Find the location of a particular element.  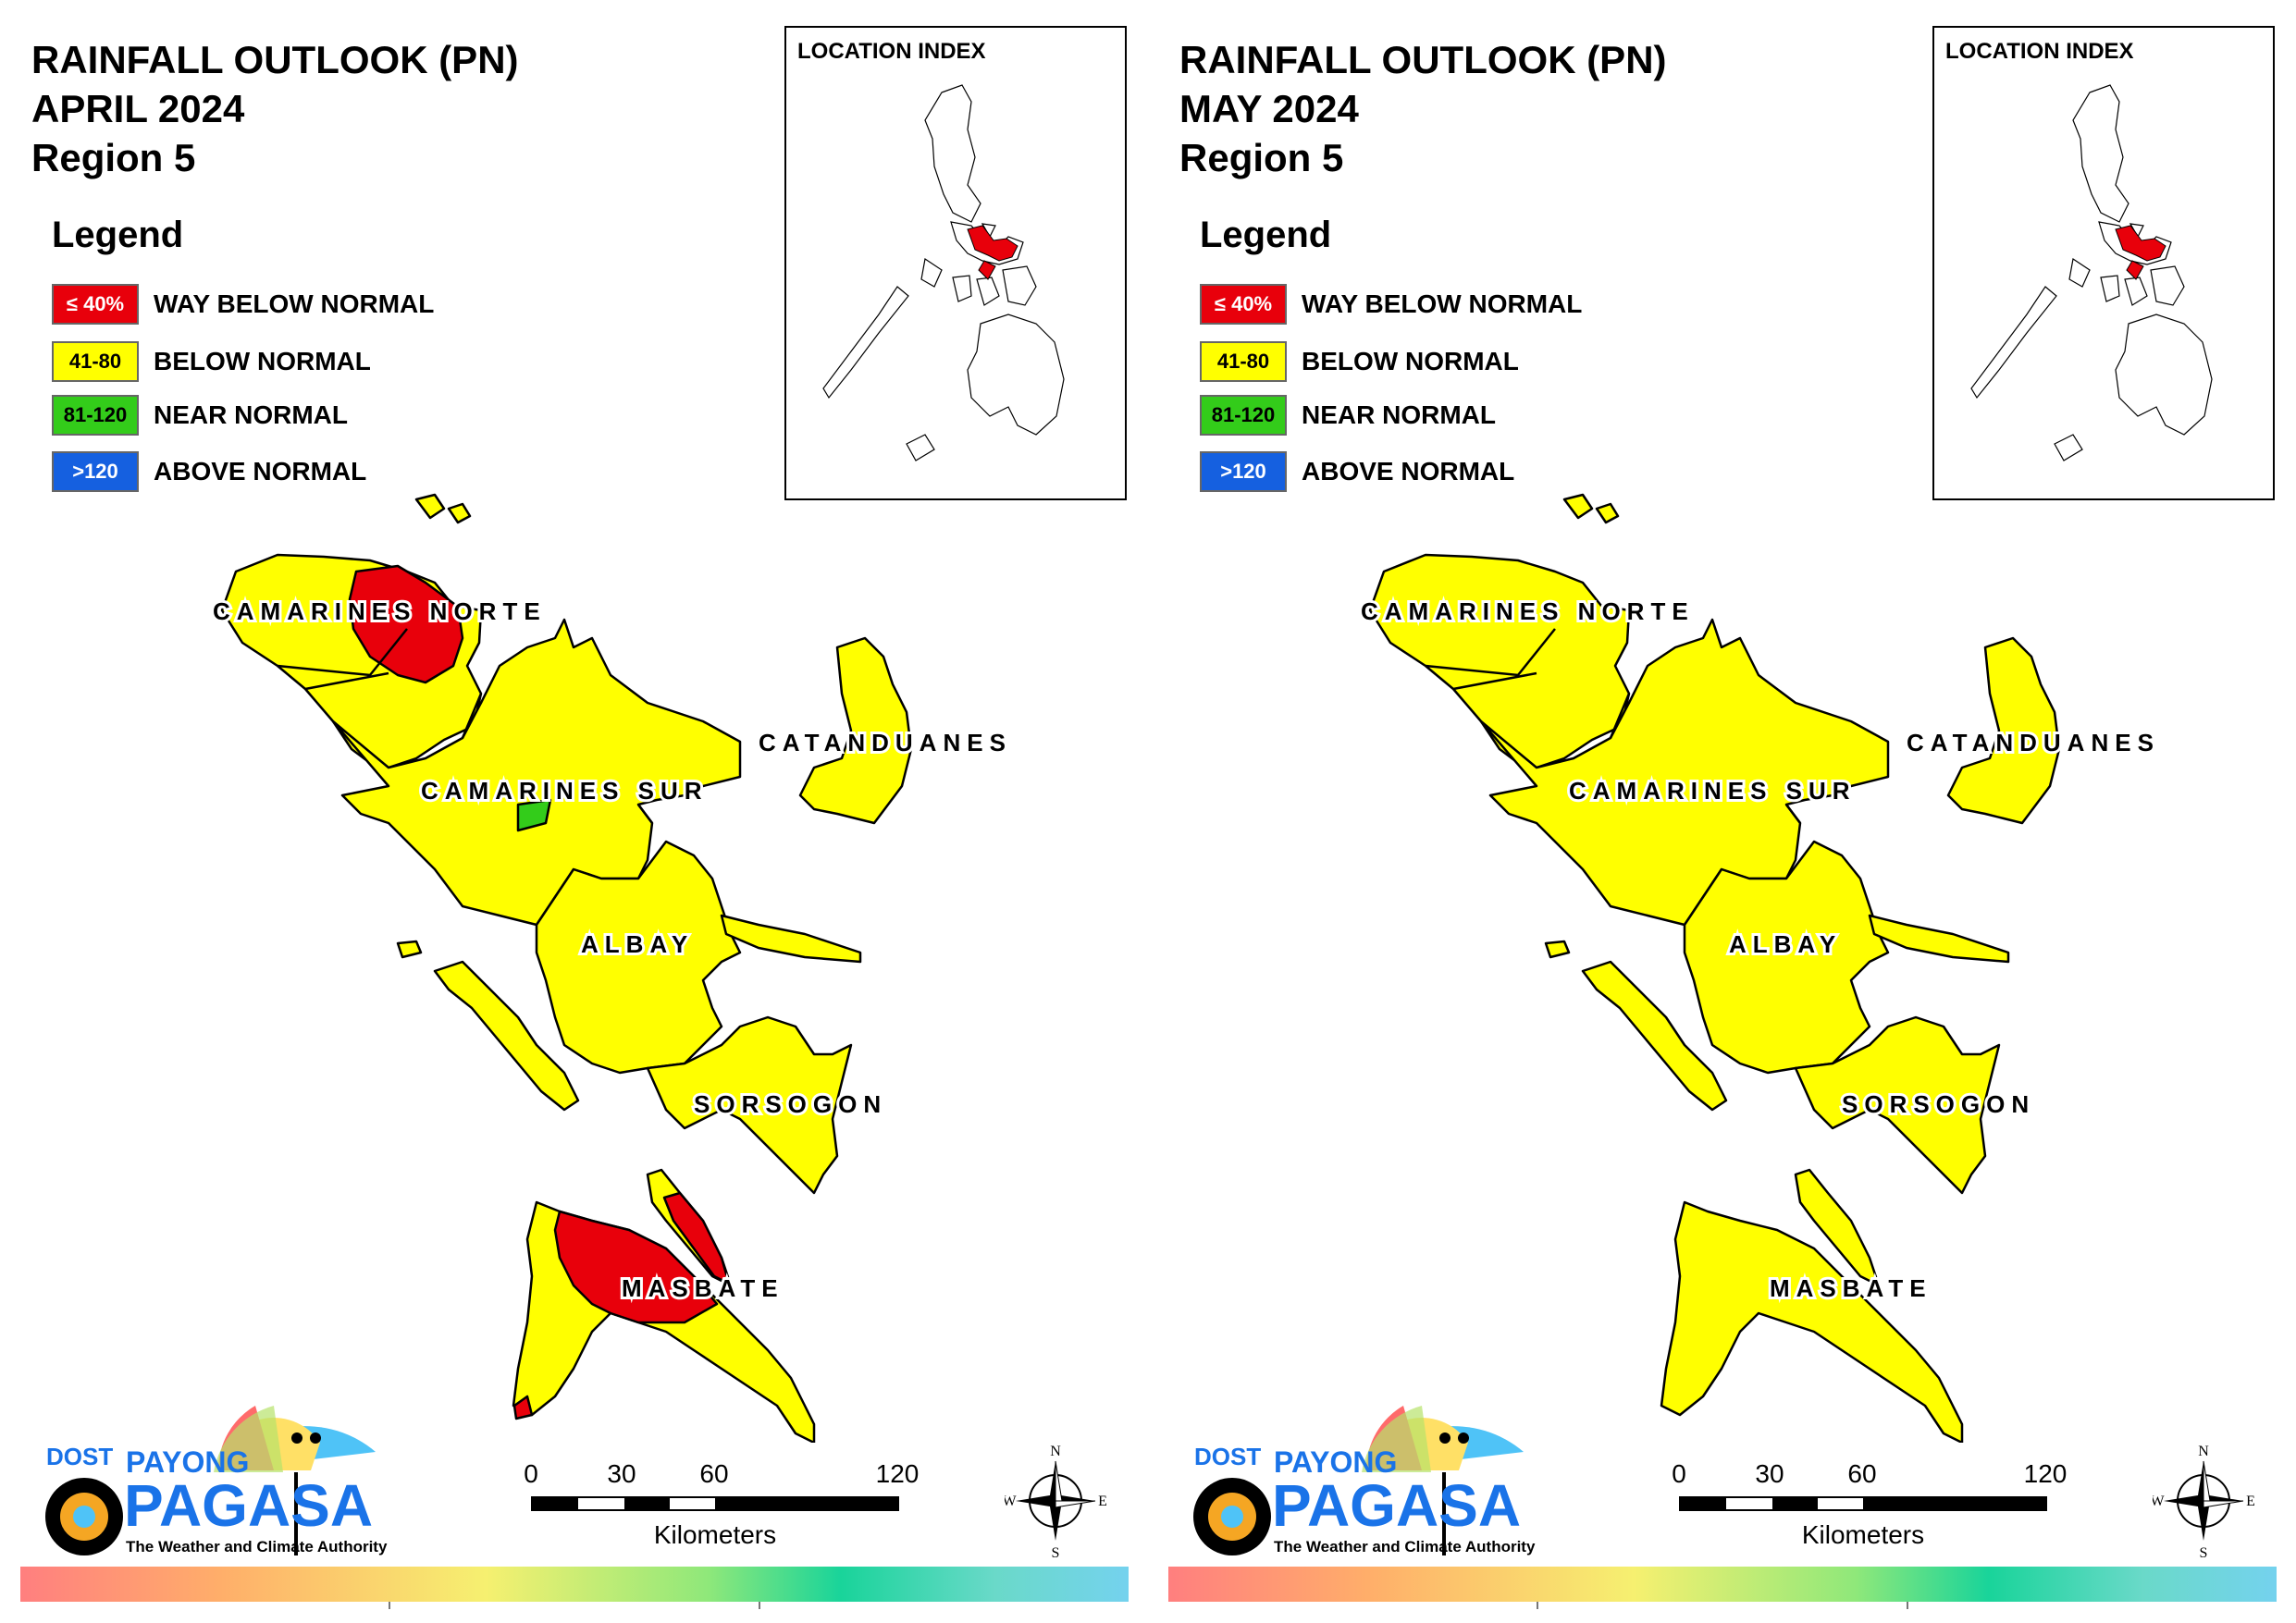

island-ticao is located at coordinates (1837, 1227).